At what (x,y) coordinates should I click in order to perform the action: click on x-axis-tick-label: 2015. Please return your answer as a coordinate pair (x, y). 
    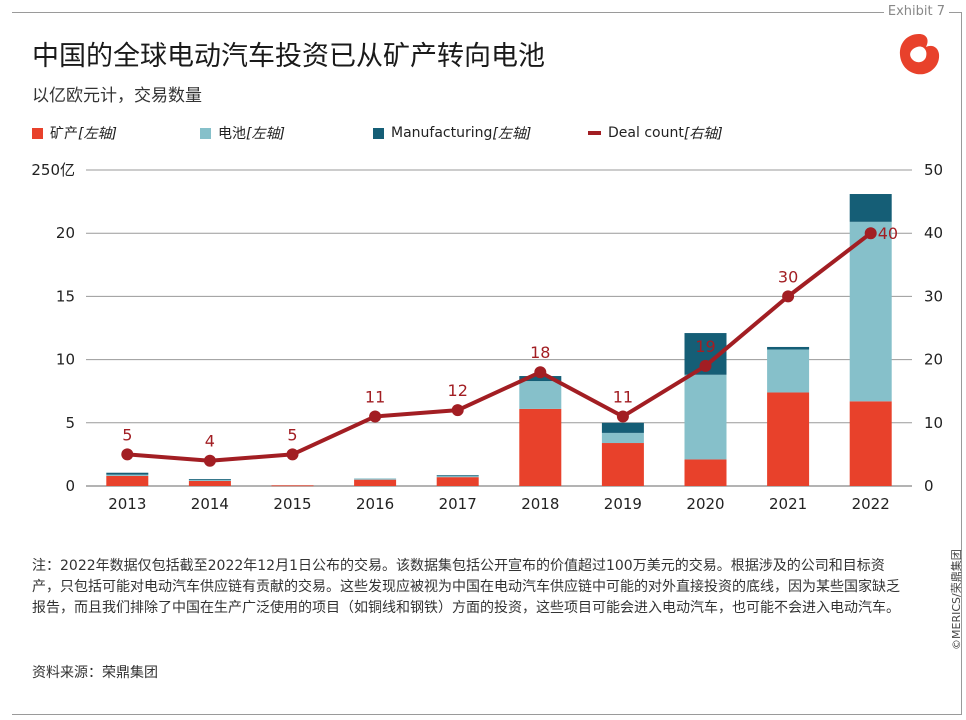
    Looking at the image, I should click on (292, 504).